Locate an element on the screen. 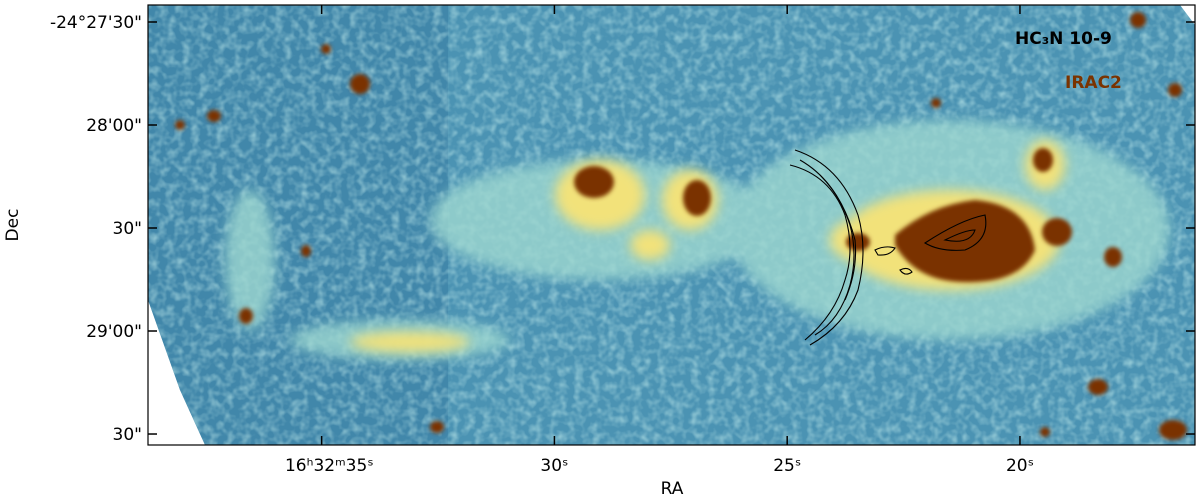  x-tick-label: 25ˢ is located at coordinates (787, 466).